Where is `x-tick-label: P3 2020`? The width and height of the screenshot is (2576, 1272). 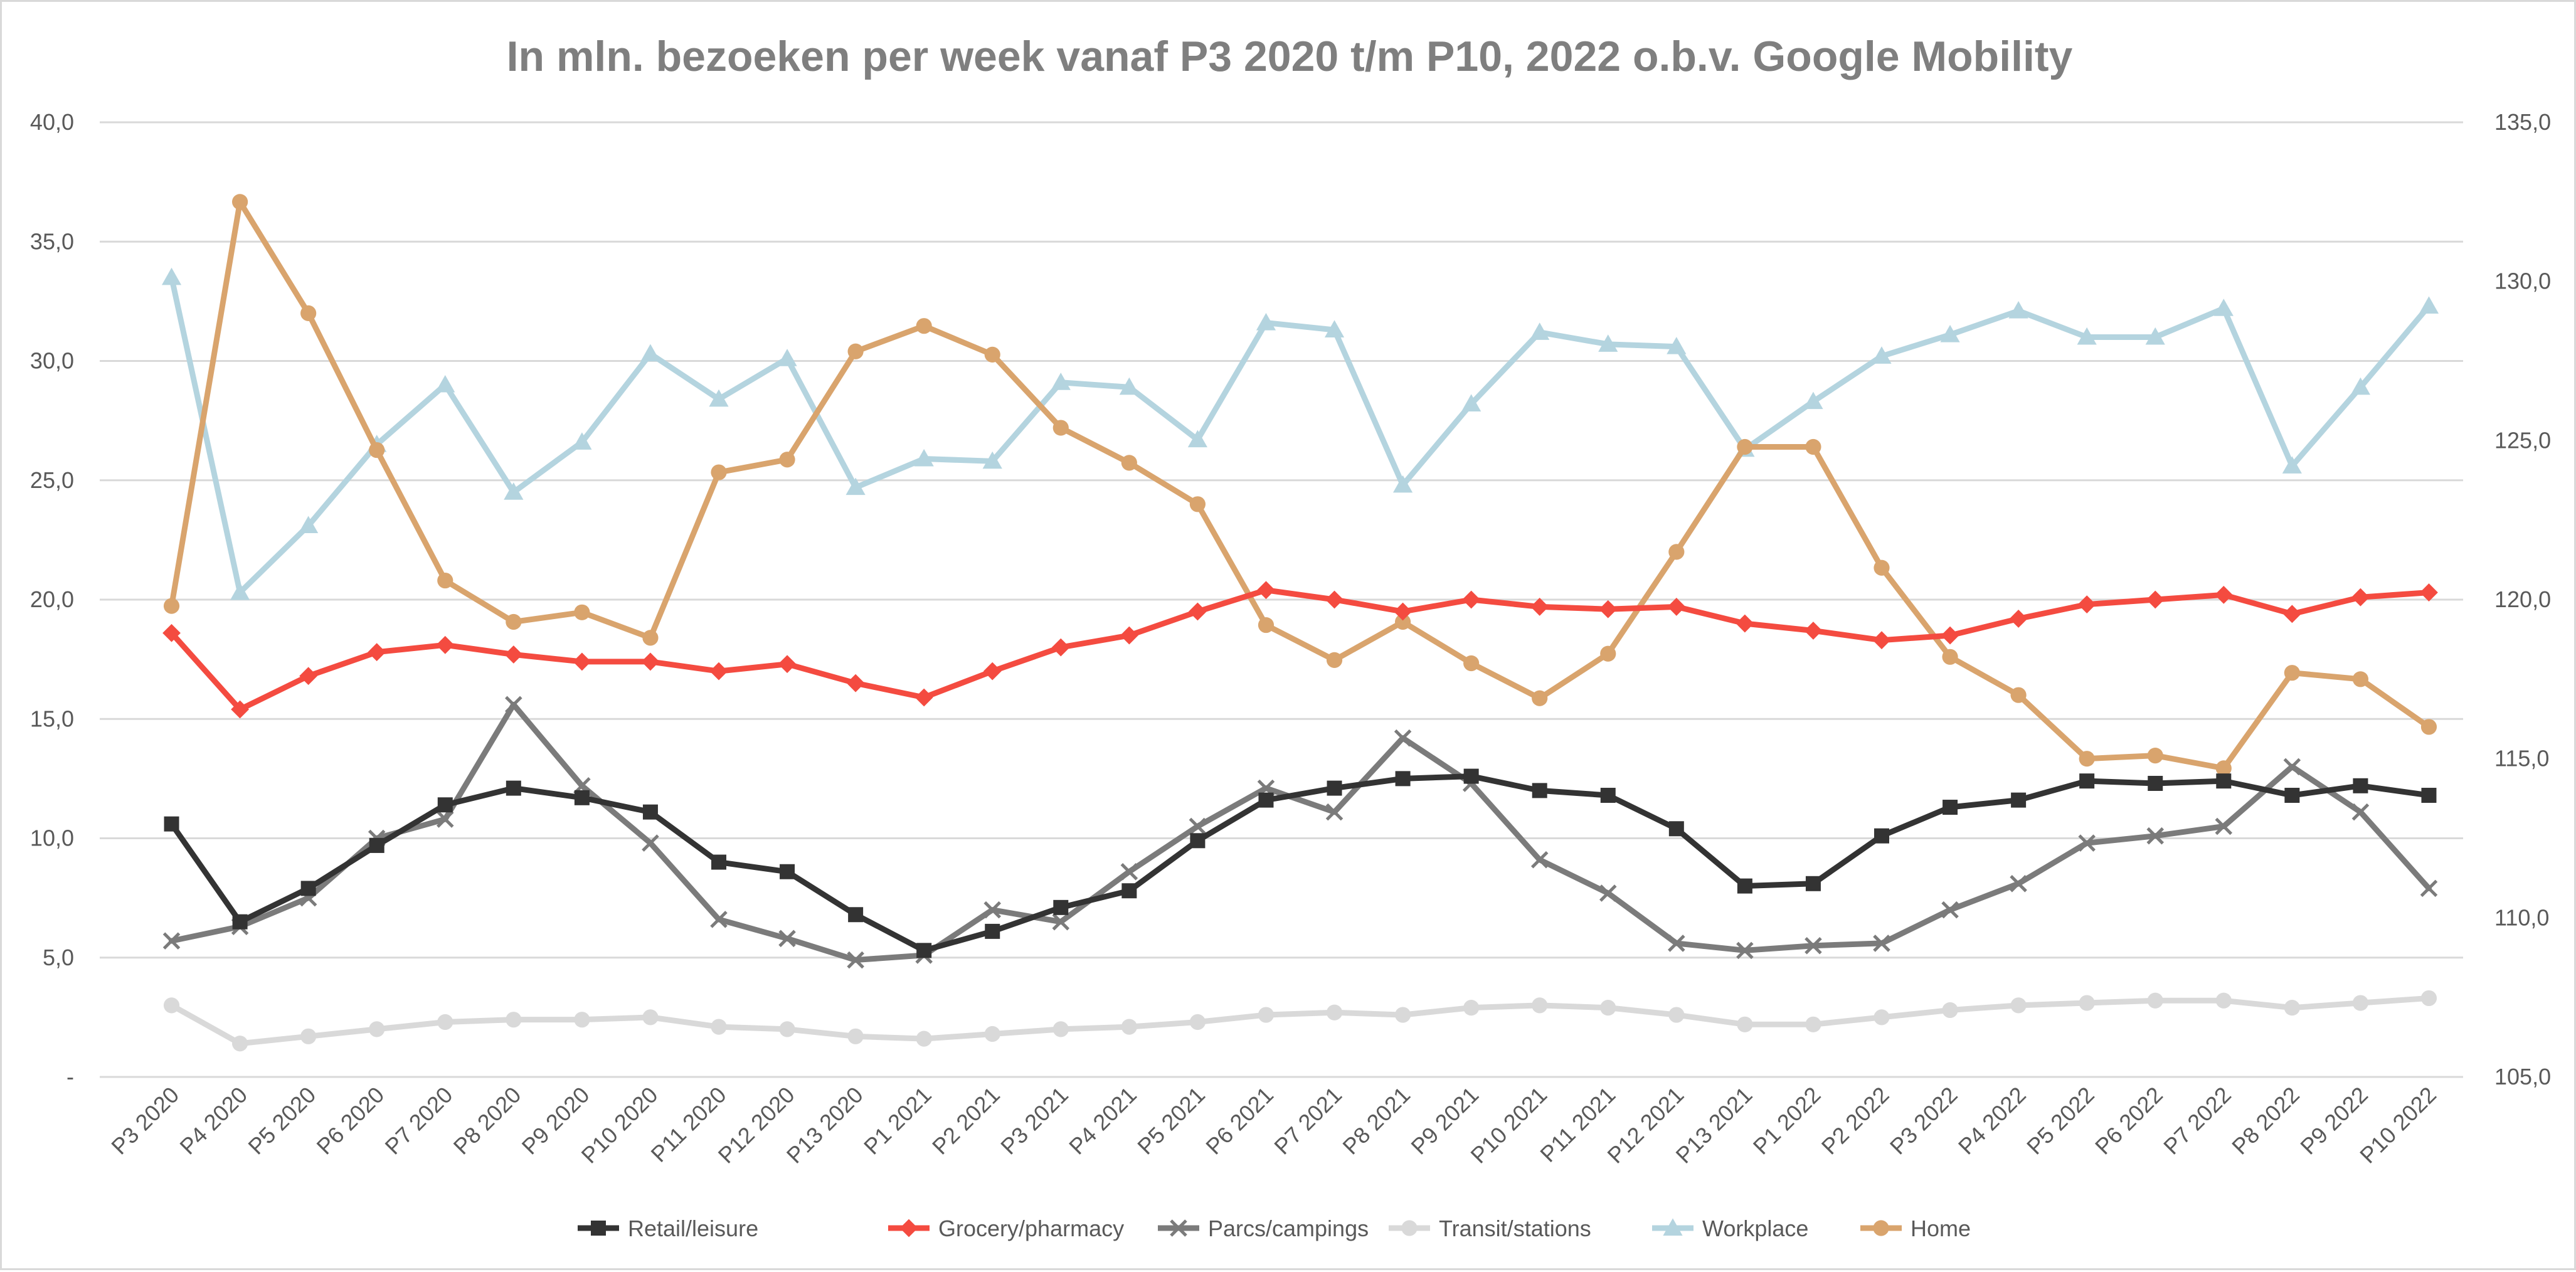
x-tick-label: P3 2020 is located at coordinates (145, 1121).